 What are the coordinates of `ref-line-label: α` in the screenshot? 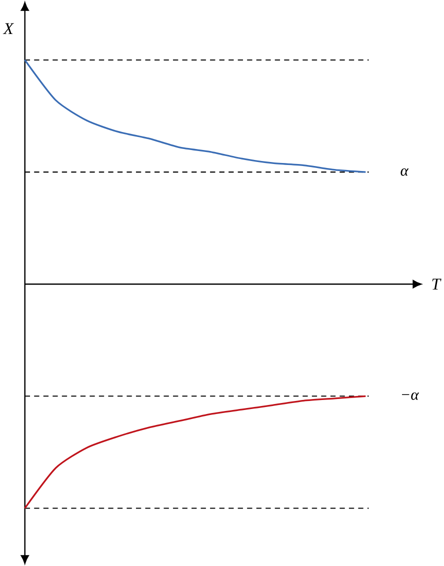 It's located at (404, 172).